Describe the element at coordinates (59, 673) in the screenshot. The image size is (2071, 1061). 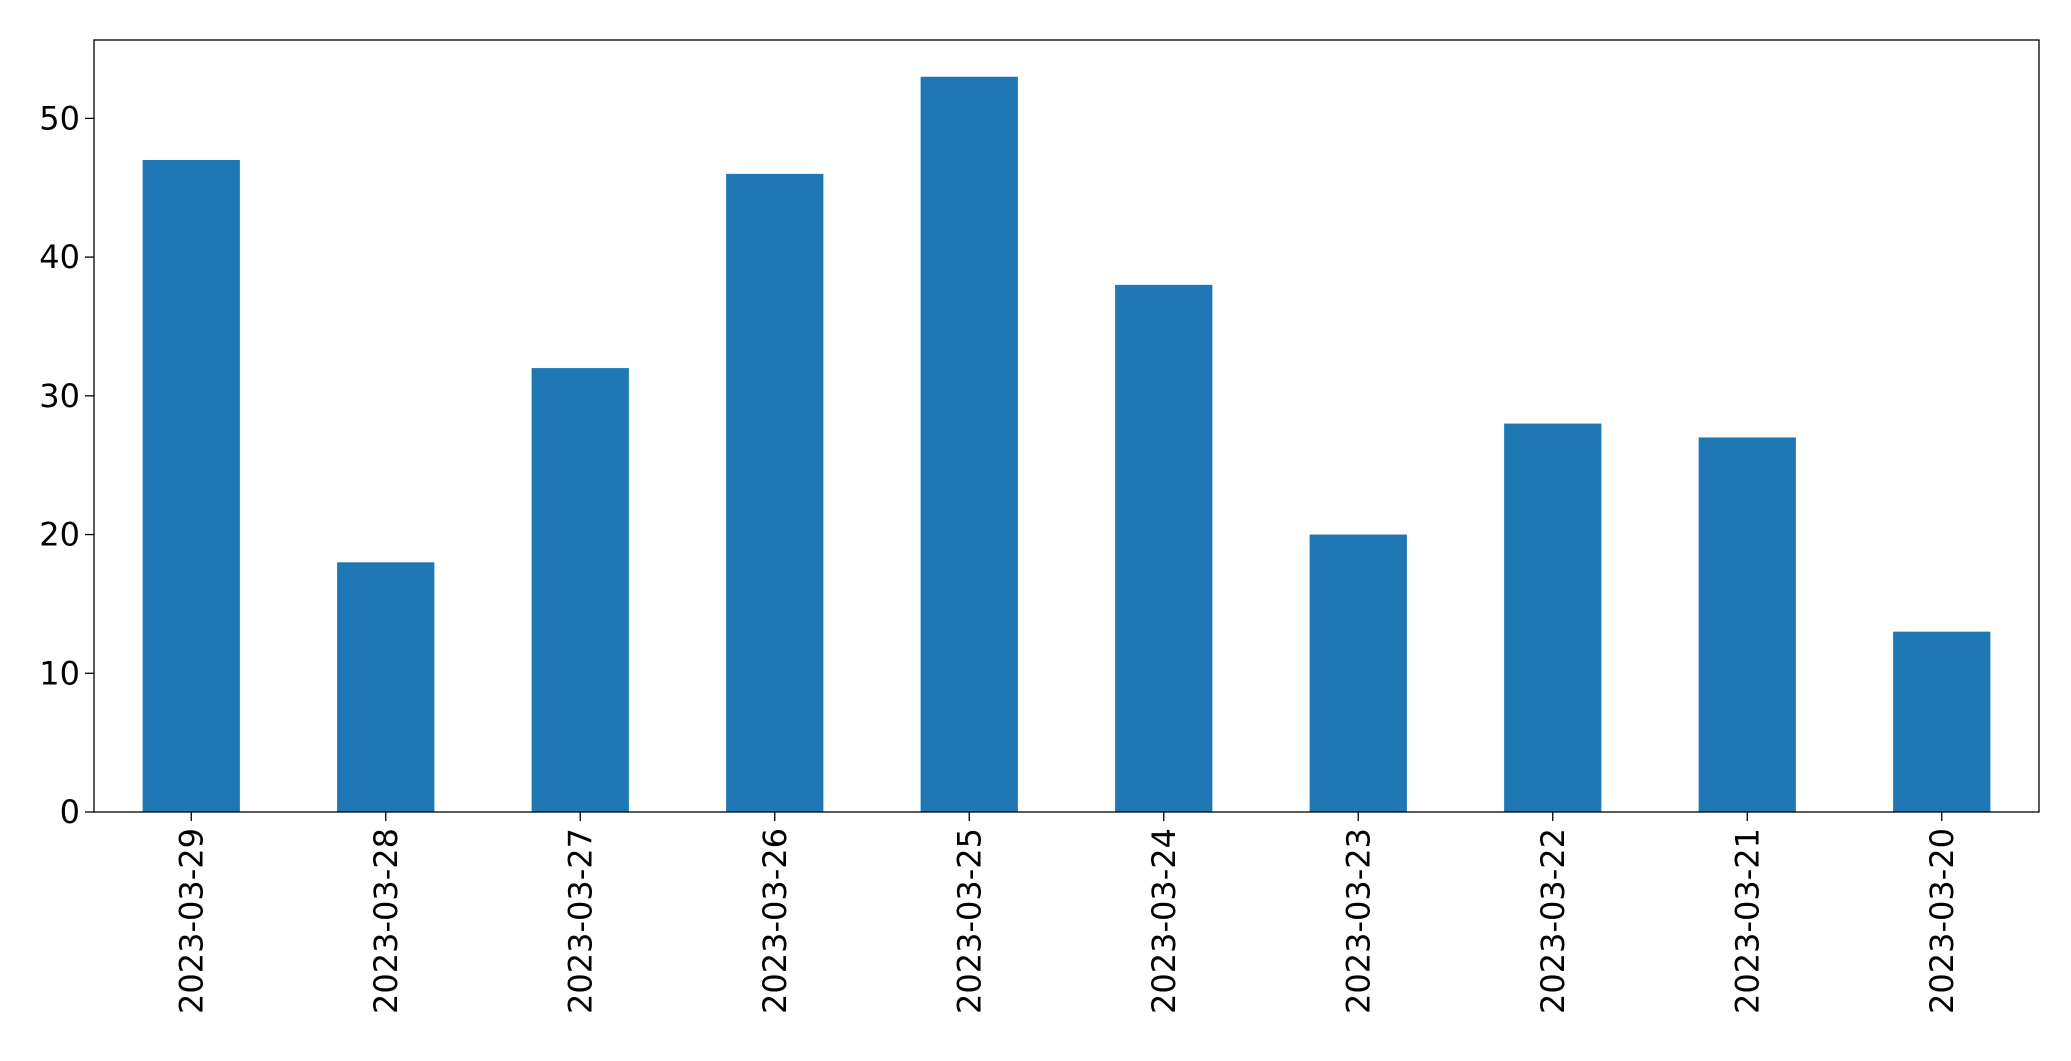
I see `y-tick-label: 10` at that location.